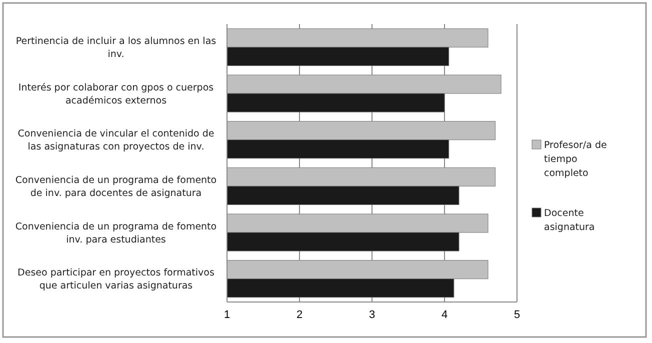 The height and width of the screenshot is (343, 652). I want to click on x-tick-label: 2, so click(299, 315).